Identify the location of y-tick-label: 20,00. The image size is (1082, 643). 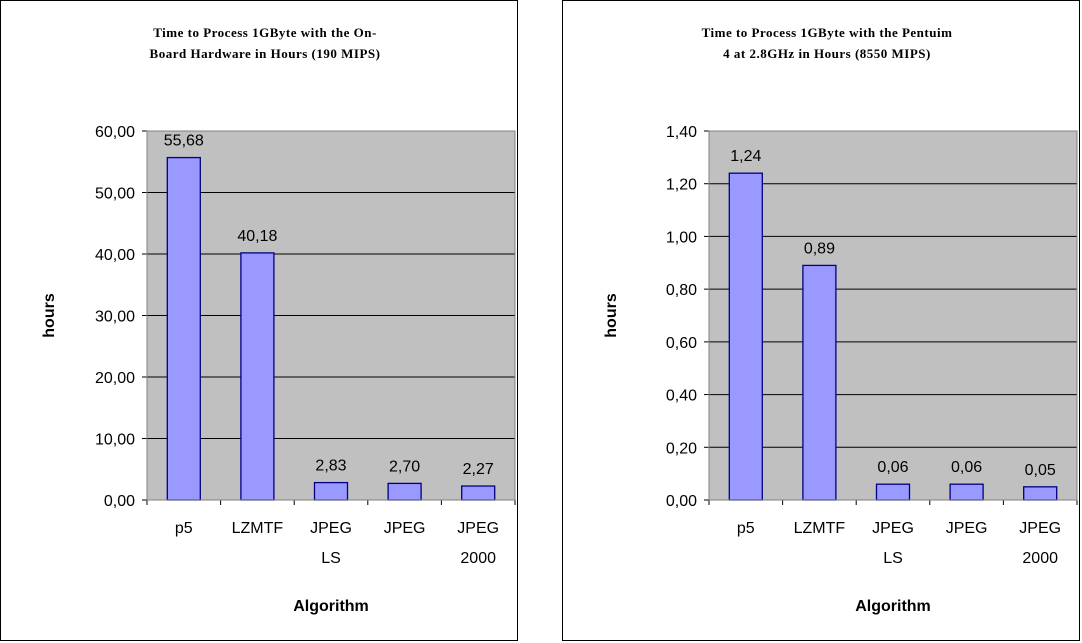
(115, 378).